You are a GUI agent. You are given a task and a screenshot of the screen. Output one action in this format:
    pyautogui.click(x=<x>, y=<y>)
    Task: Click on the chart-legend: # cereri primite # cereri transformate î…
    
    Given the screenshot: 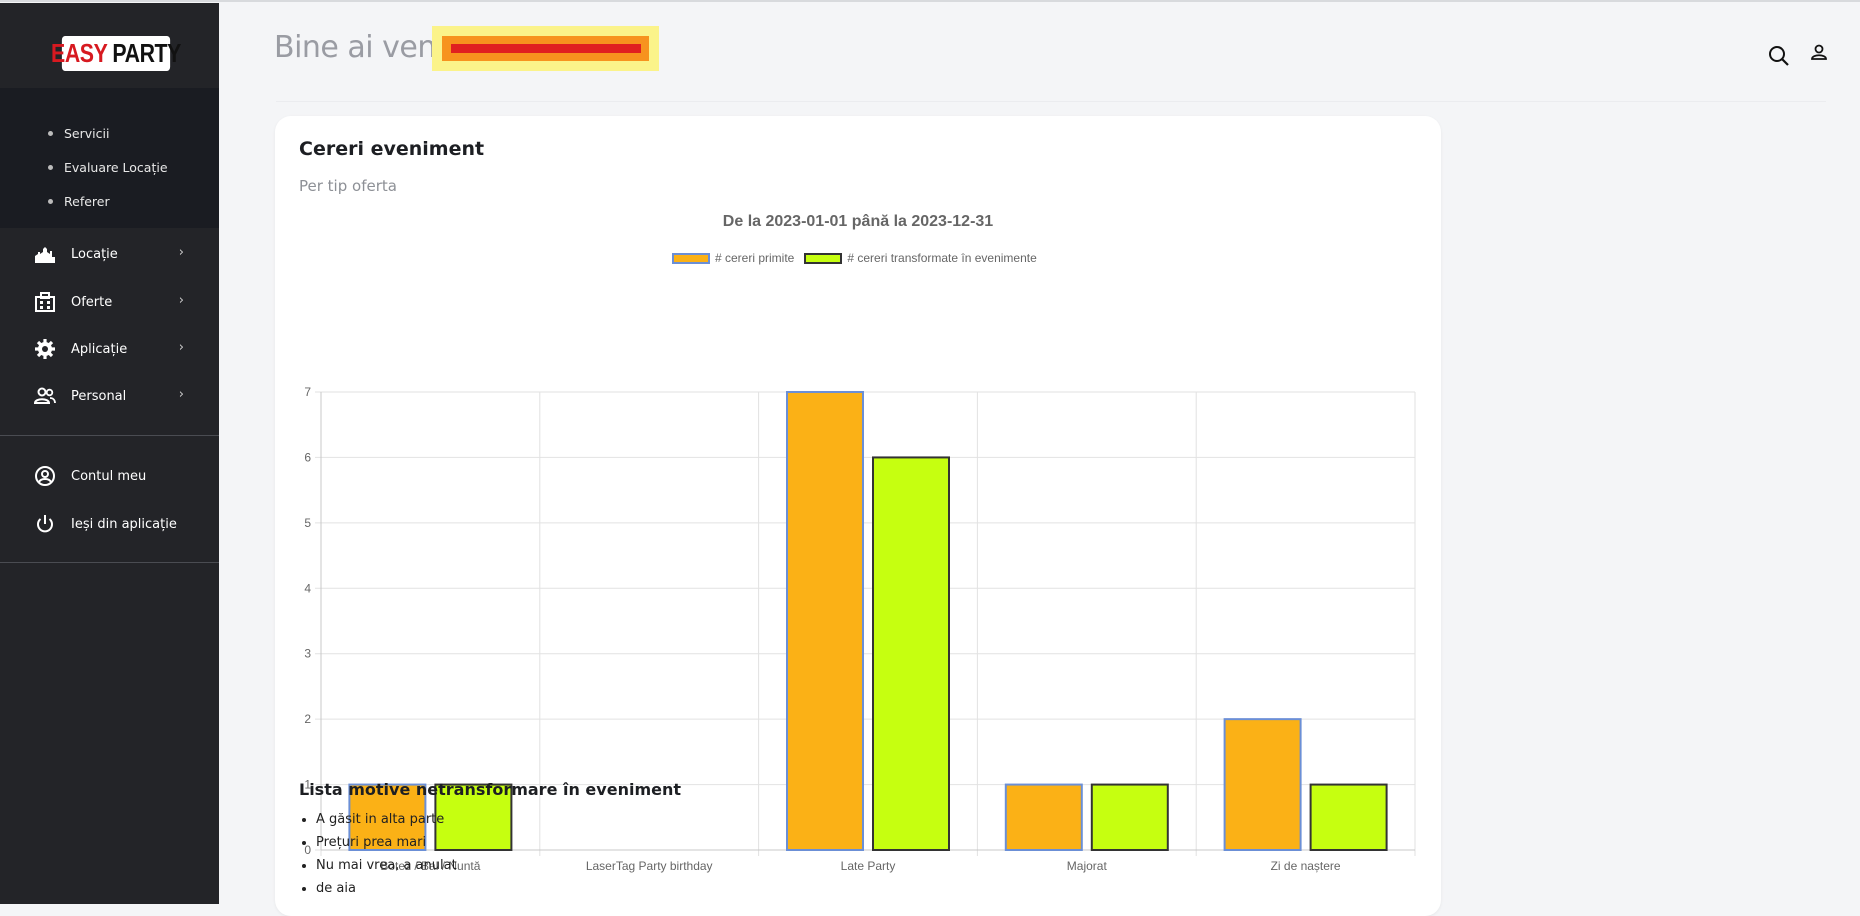 What is the action you would take?
    pyautogui.click(x=859, y=258)
    